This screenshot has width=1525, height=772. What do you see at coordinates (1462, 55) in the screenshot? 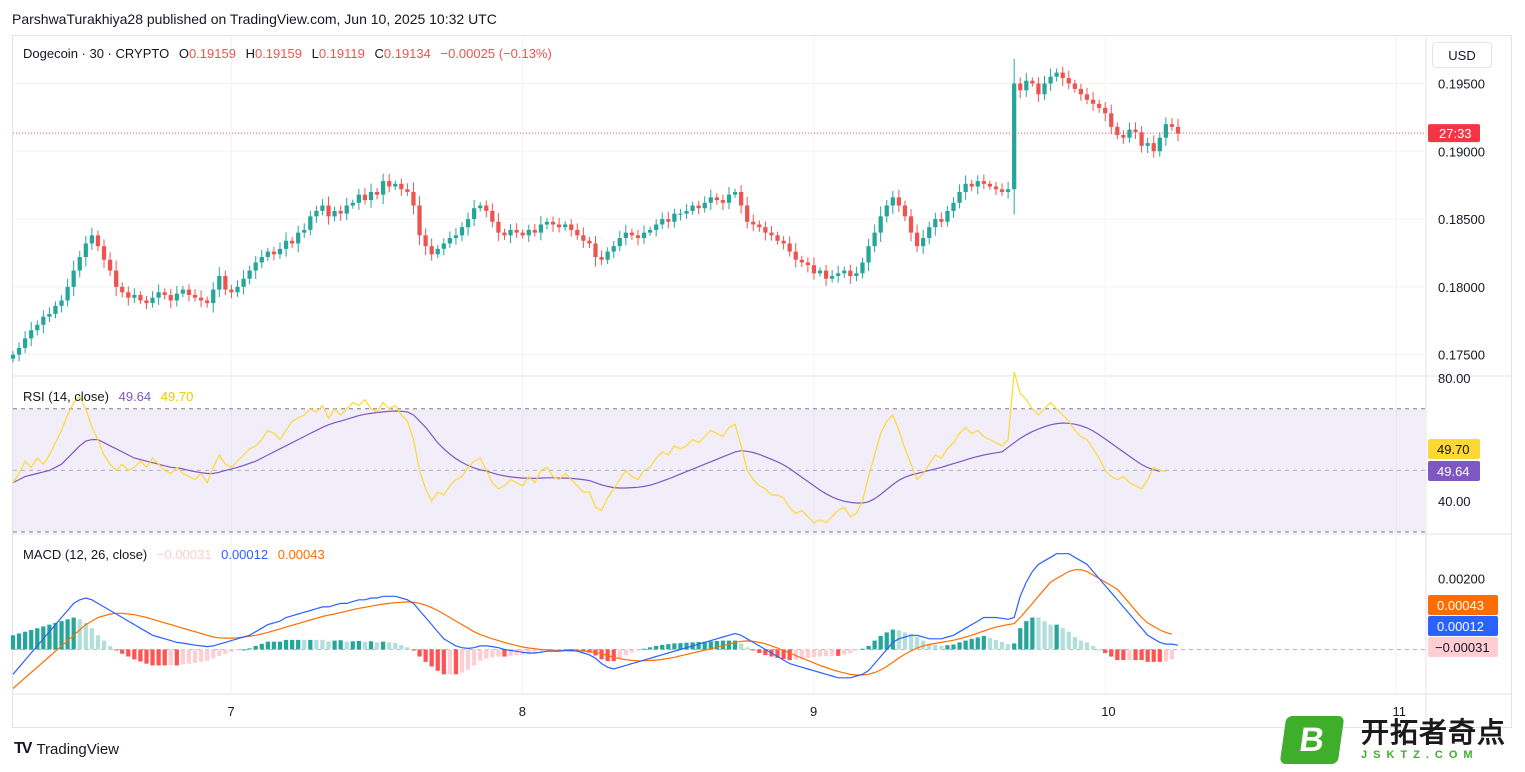
I see `currency-button: USD` at bounding box center [1462, 55].